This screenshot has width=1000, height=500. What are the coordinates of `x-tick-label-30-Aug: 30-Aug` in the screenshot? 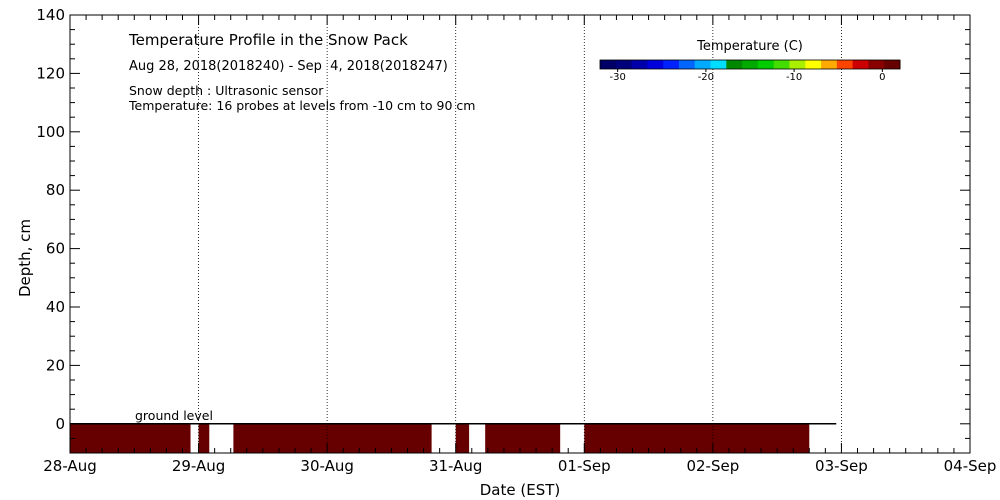 It's located at (326, 466).